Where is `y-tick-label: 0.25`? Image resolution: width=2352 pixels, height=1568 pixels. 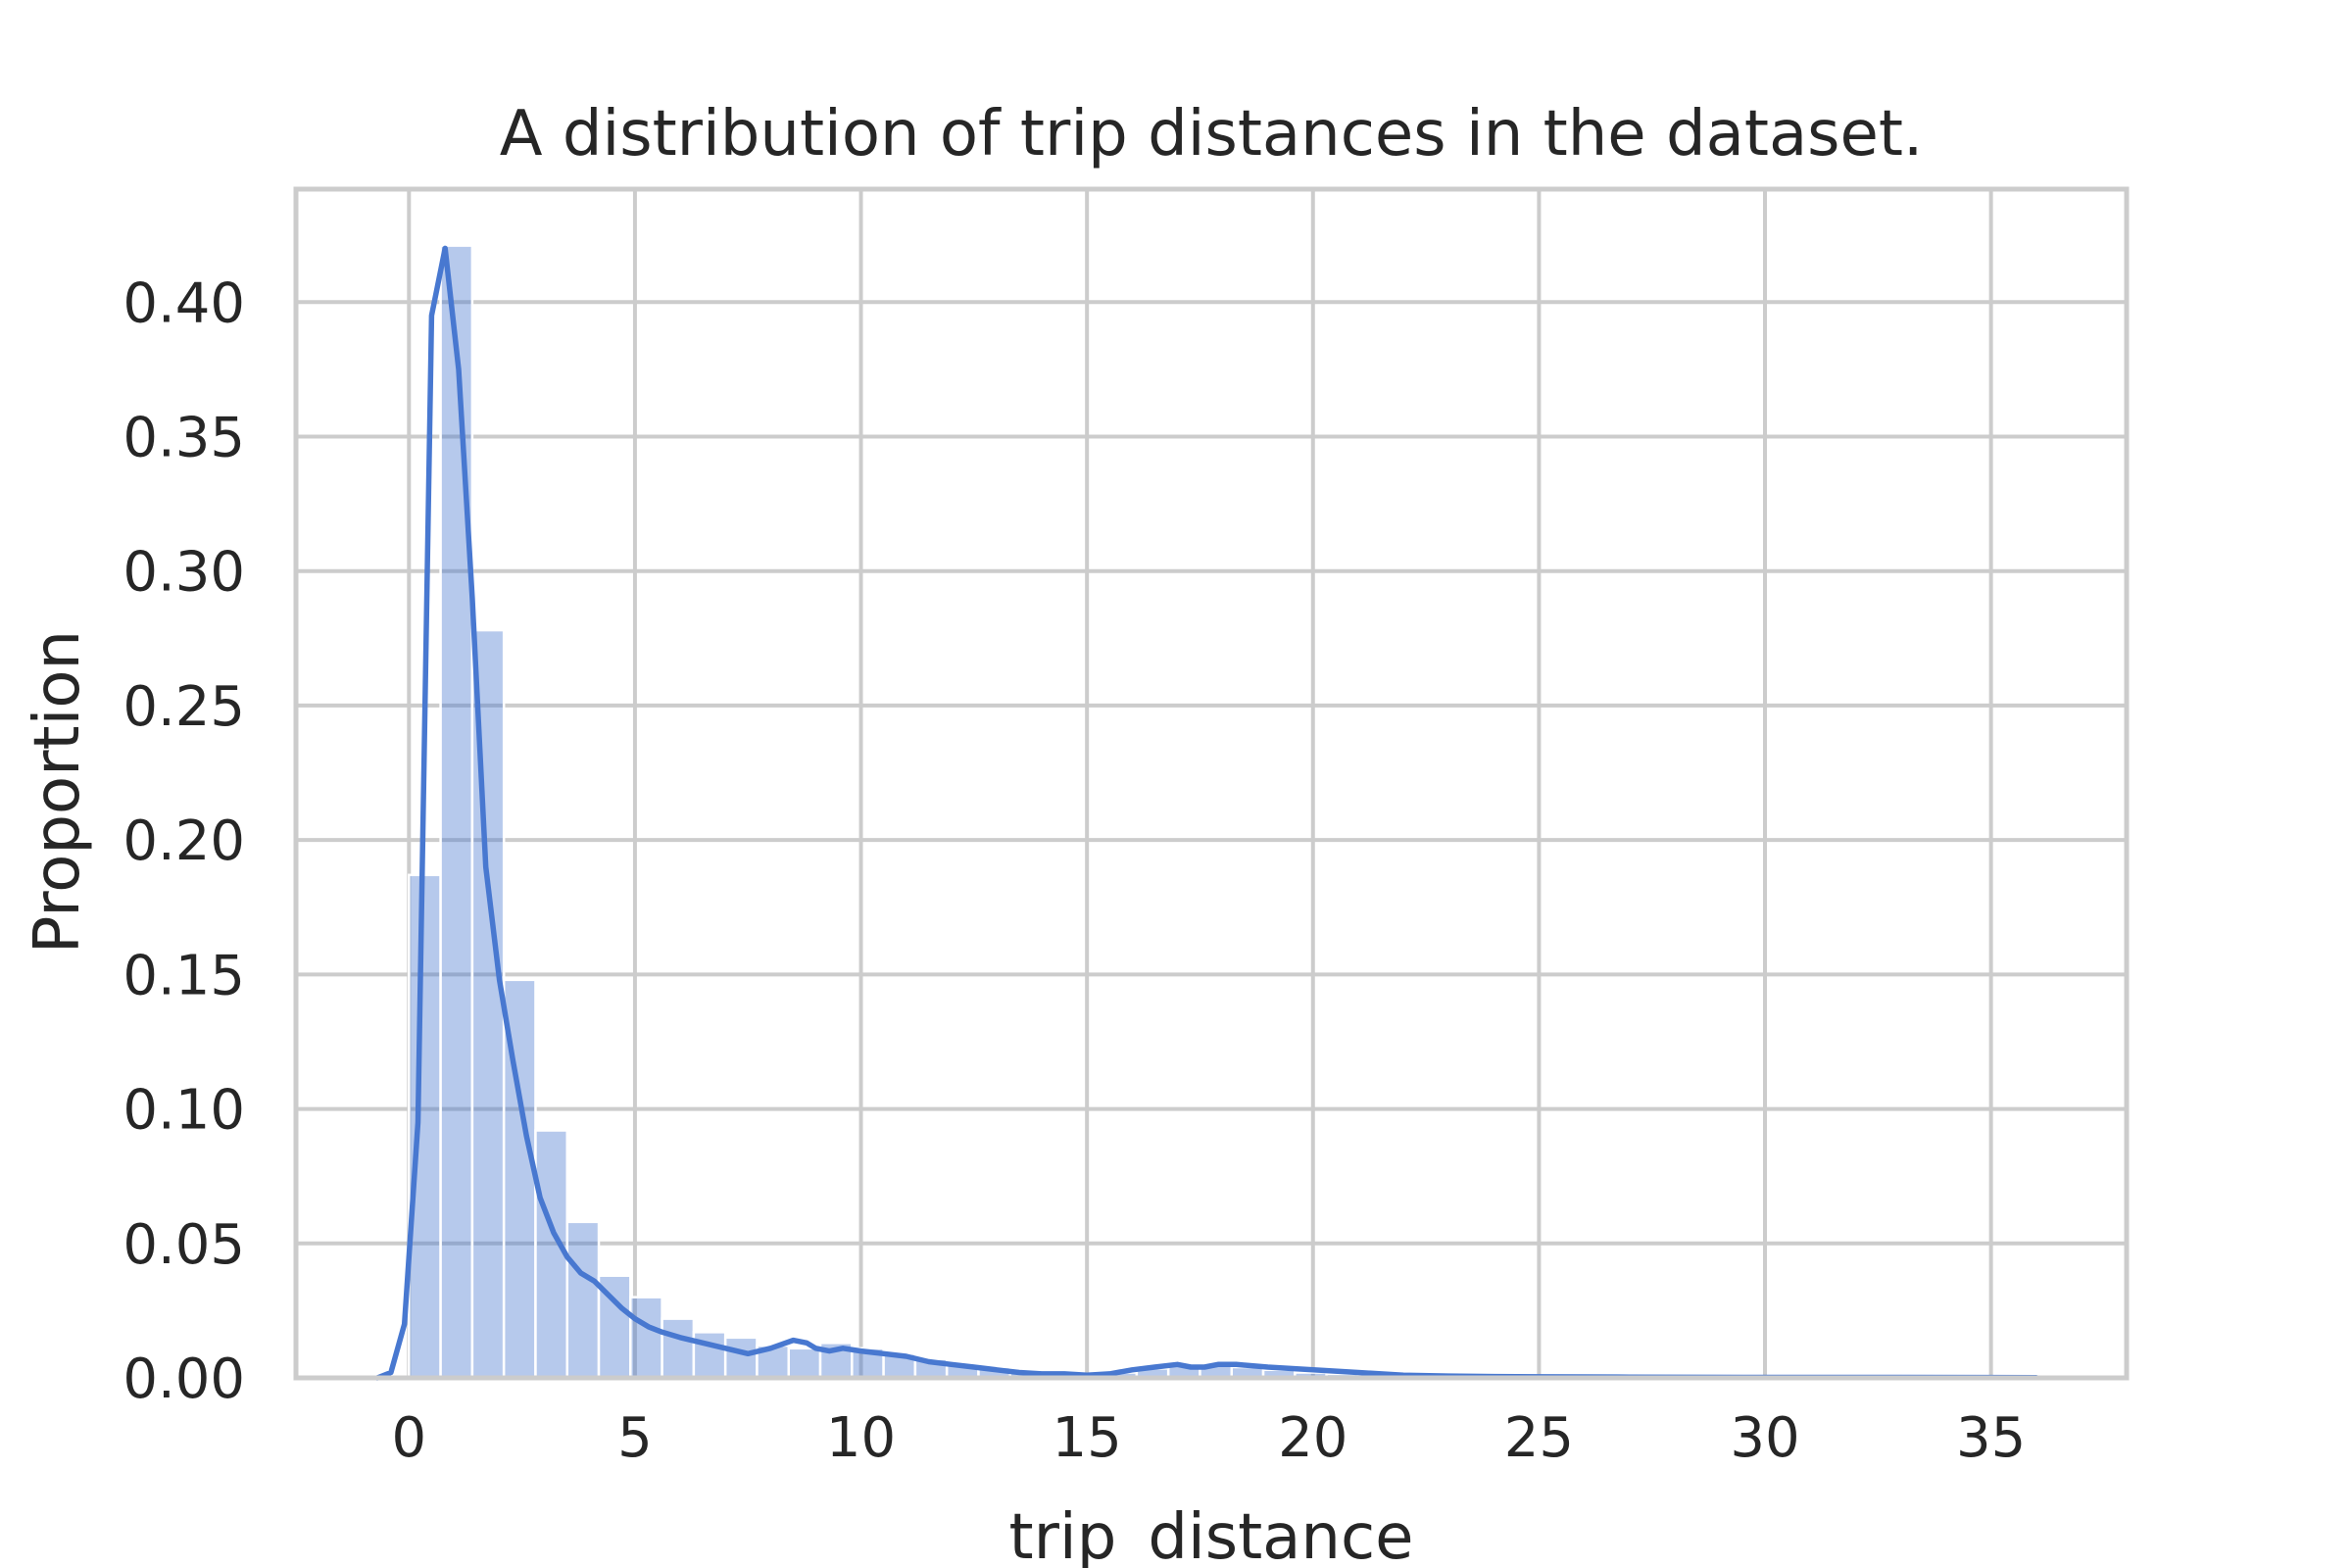
y-tick-label: 0.25 is located at coordinates (183, 707).